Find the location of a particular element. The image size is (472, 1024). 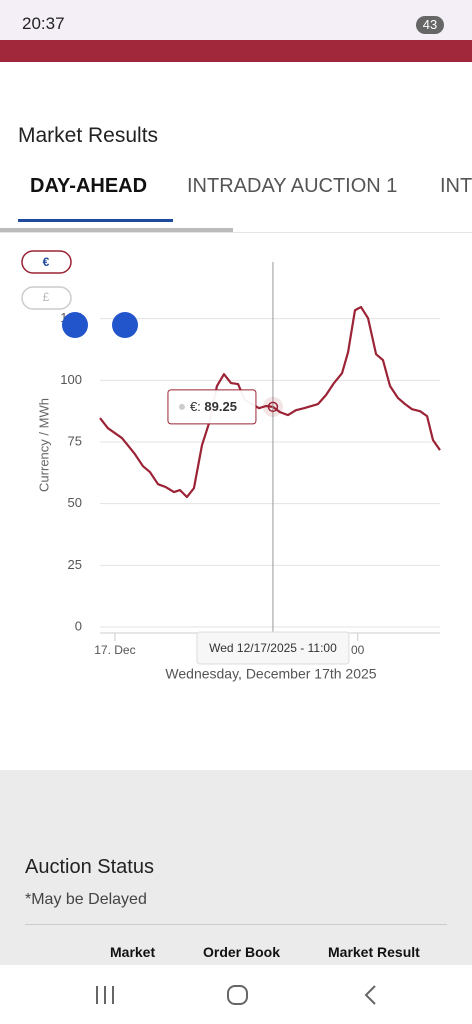

tab-track is located at coordinates (116, 230).